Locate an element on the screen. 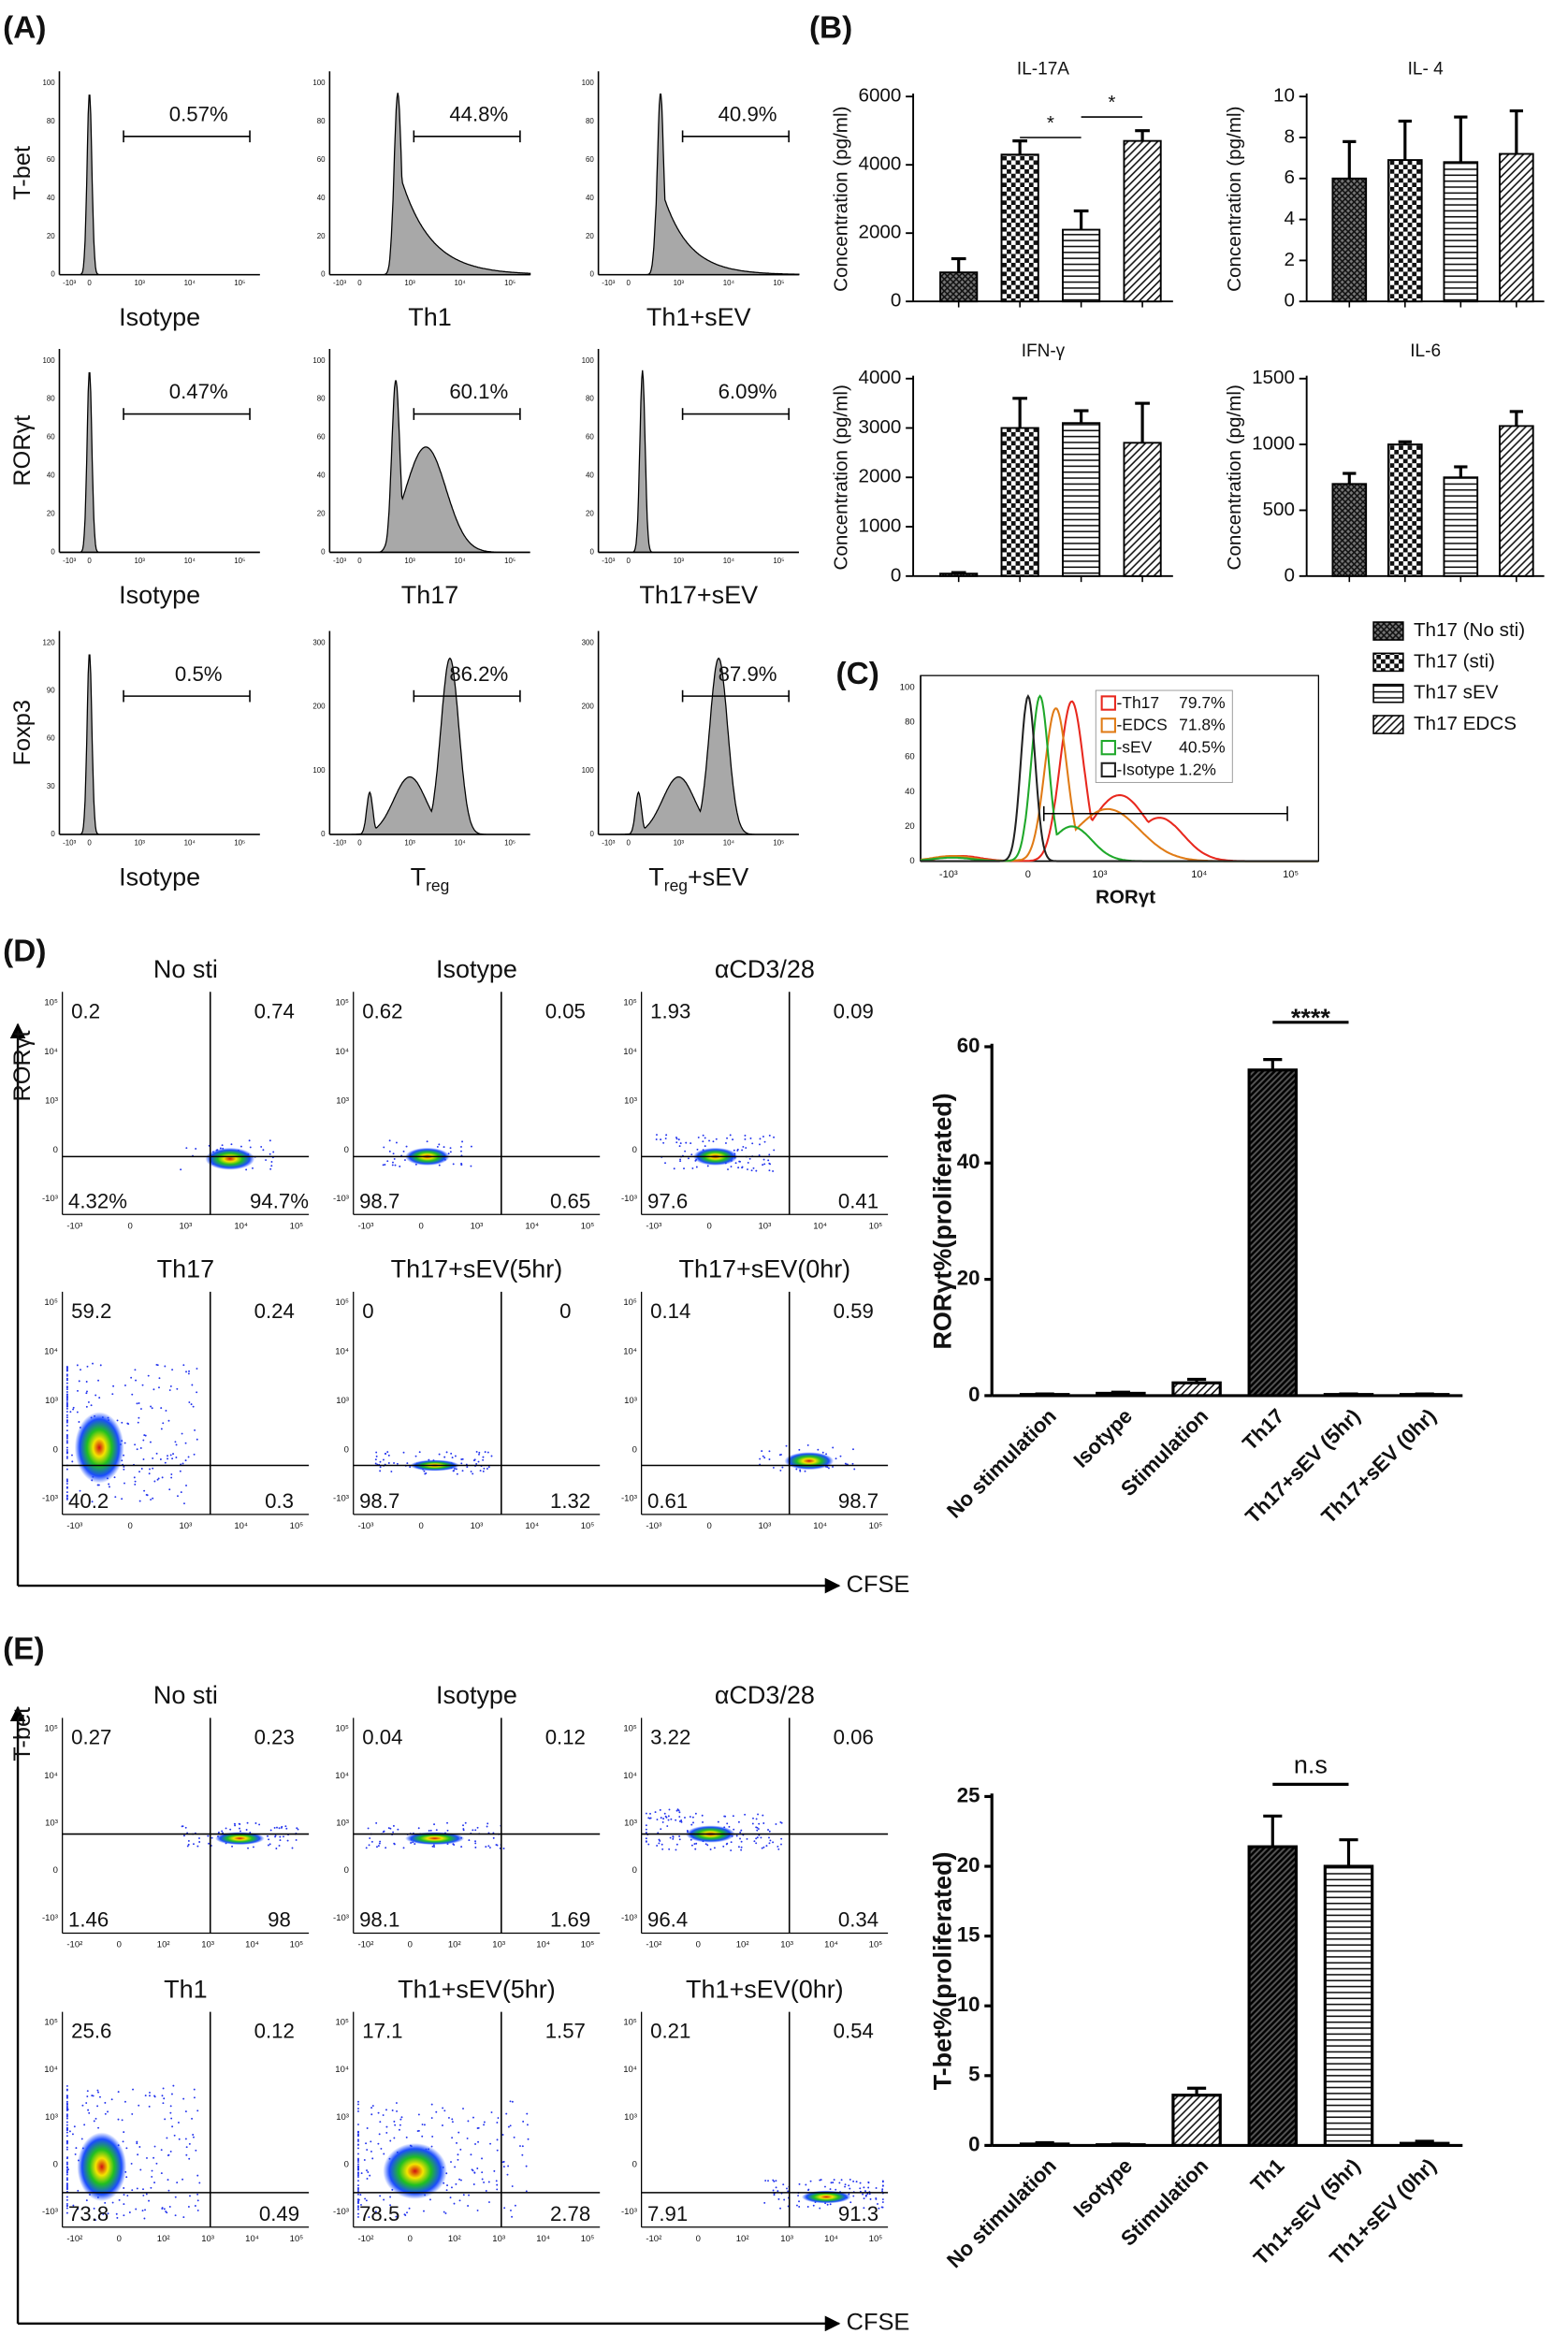 The height and width of the screenshot is (2334, 1568). quadrant-value: 25.6 is located at coordinates (91, 2031).